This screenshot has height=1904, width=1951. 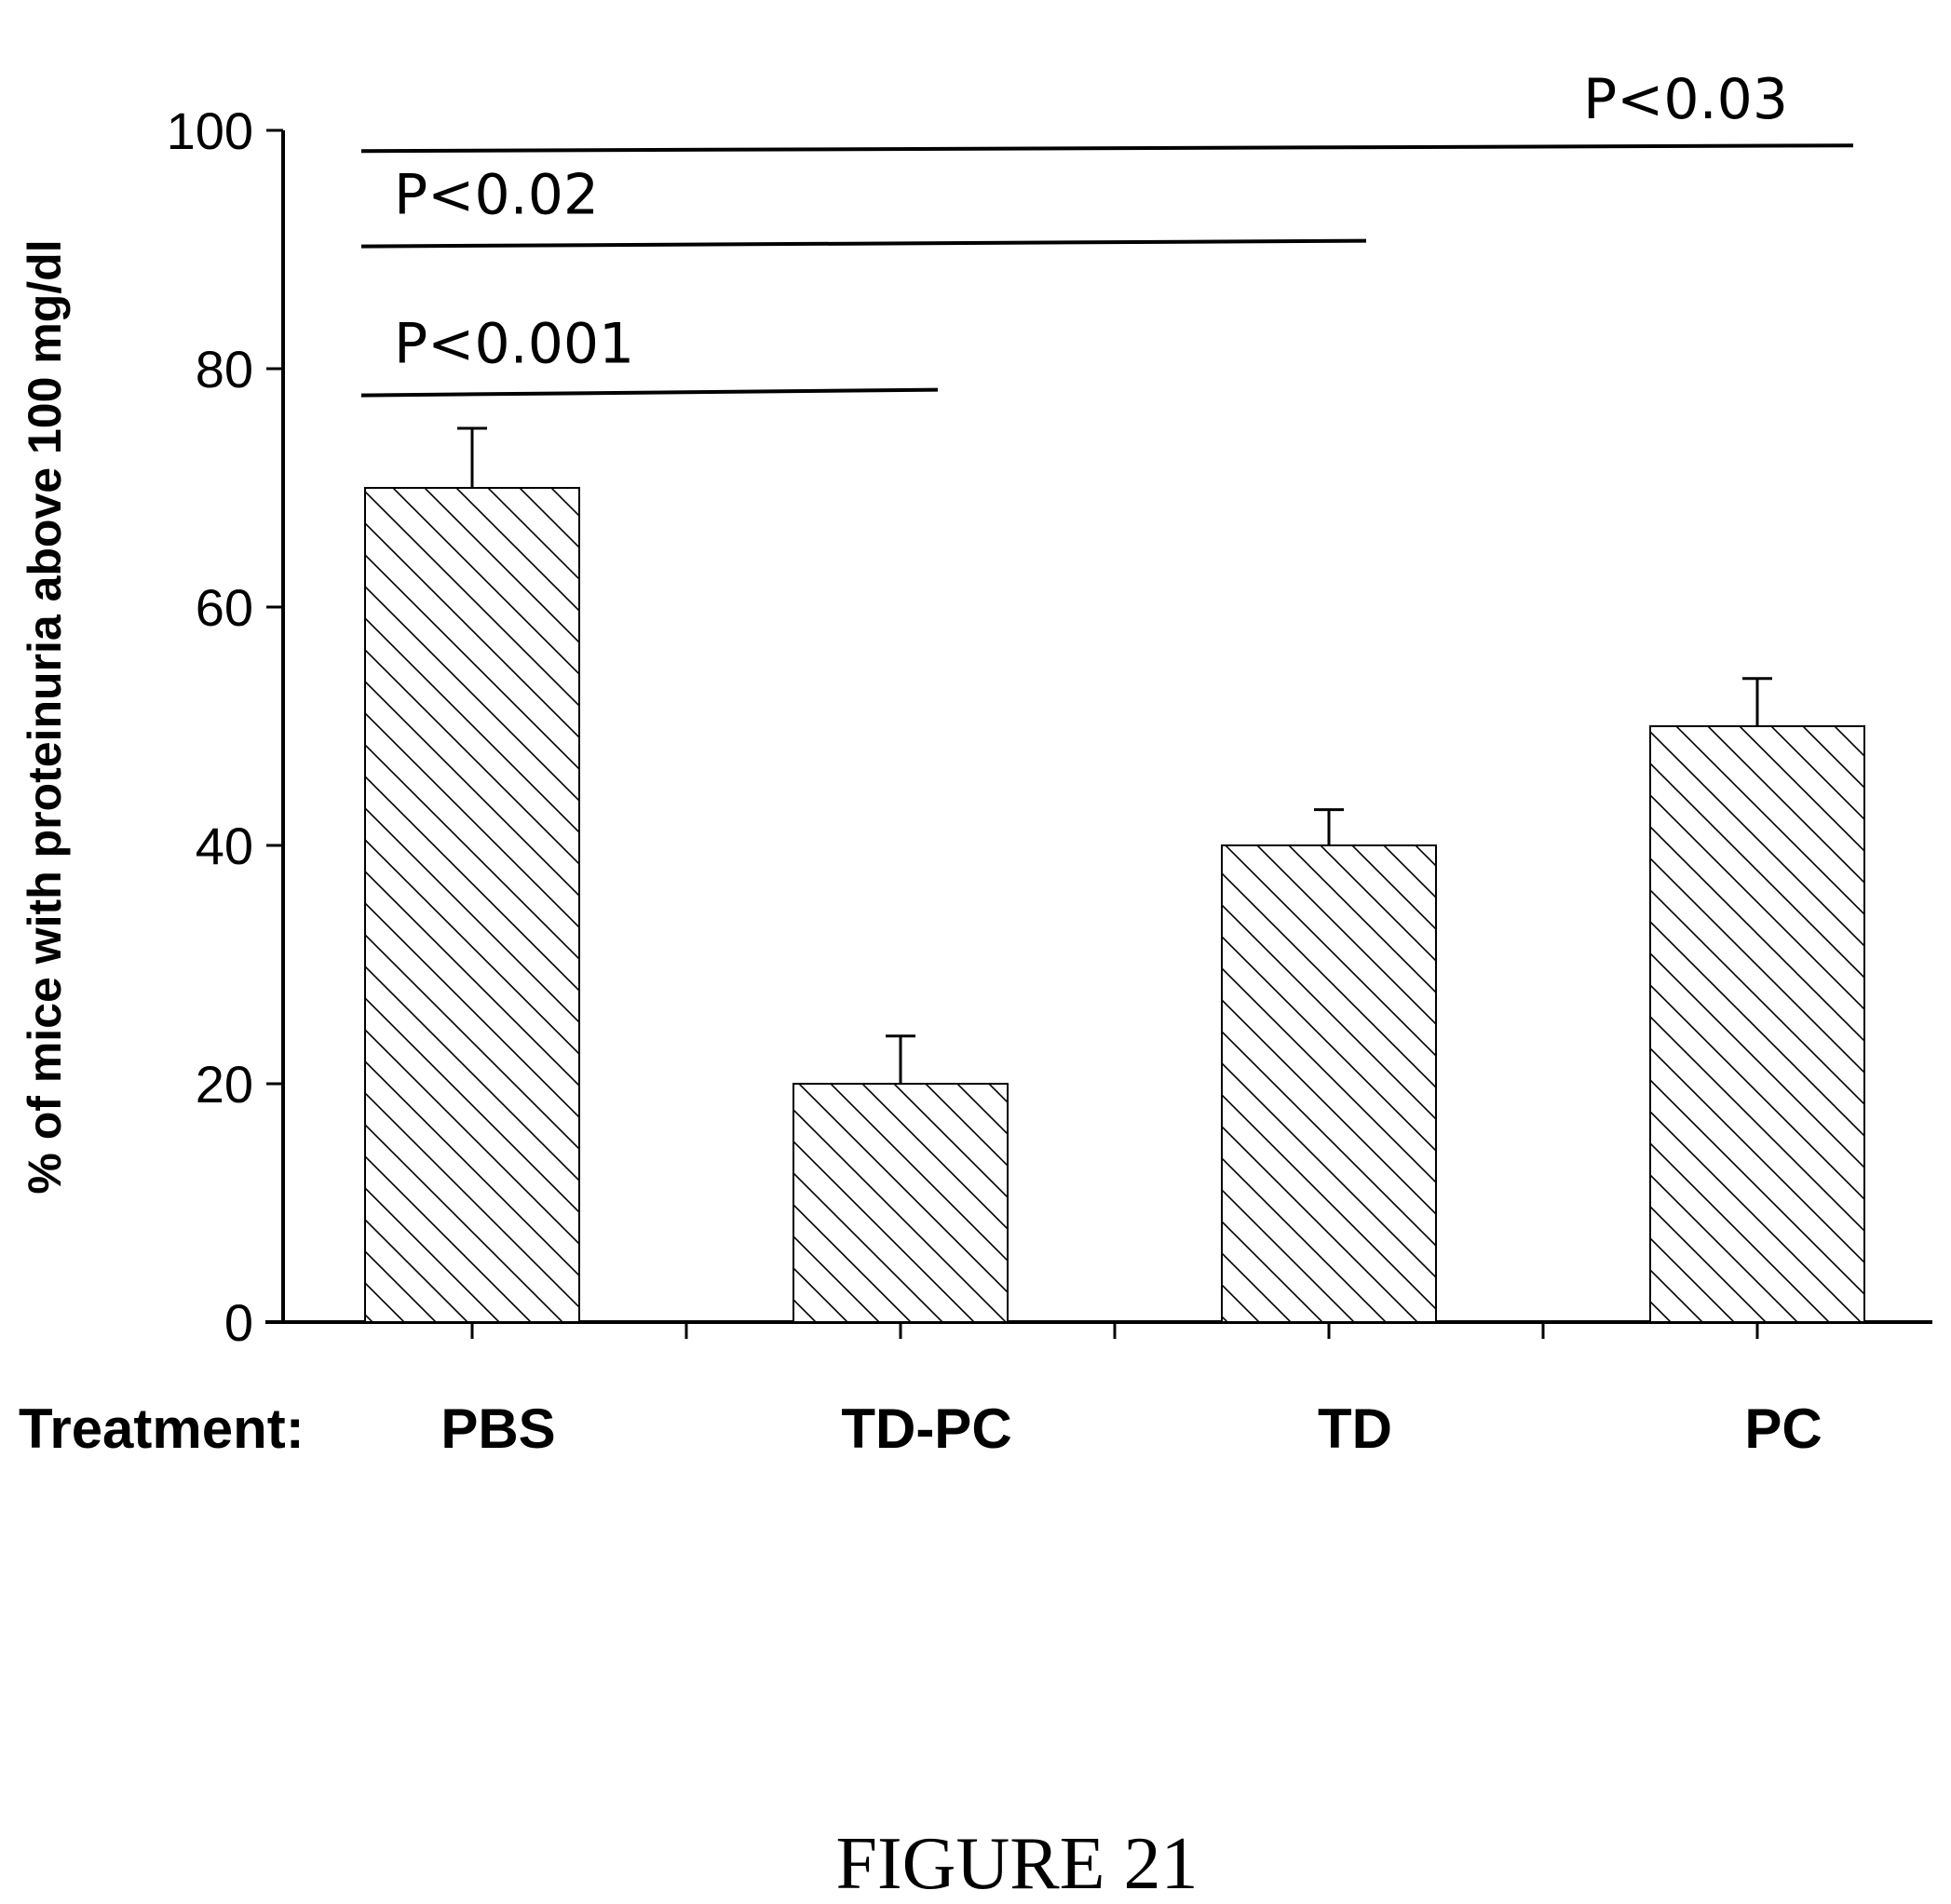 What do you see at coordinates (498, 1429) in the screenshot?
I see `x-tick-label: PBS` at bounding box center [498, 1429].